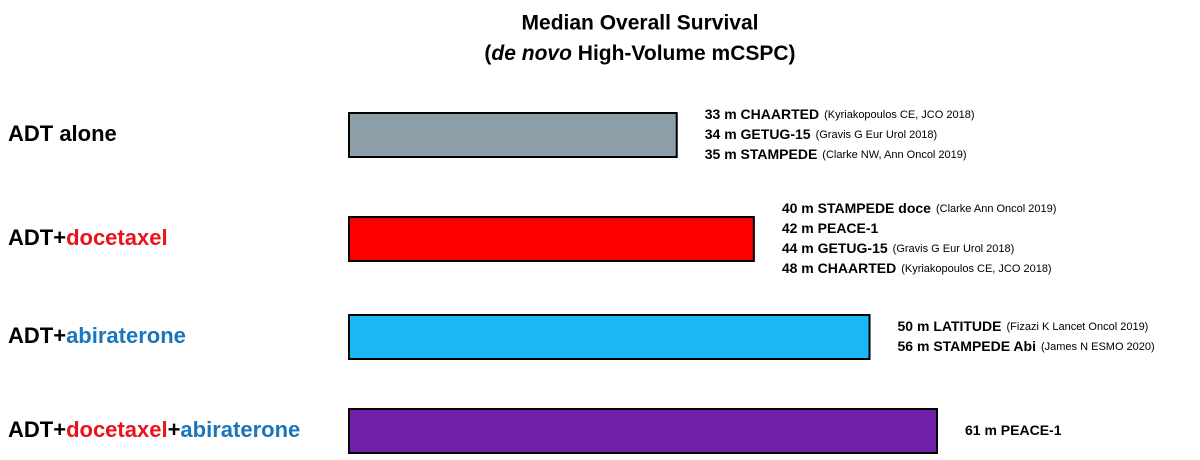 Image resolution: width=1200 pixels, height=460 pixels. I want to click on annotation-trial: 40 m STAMPEDE doce, so click(856, 208).